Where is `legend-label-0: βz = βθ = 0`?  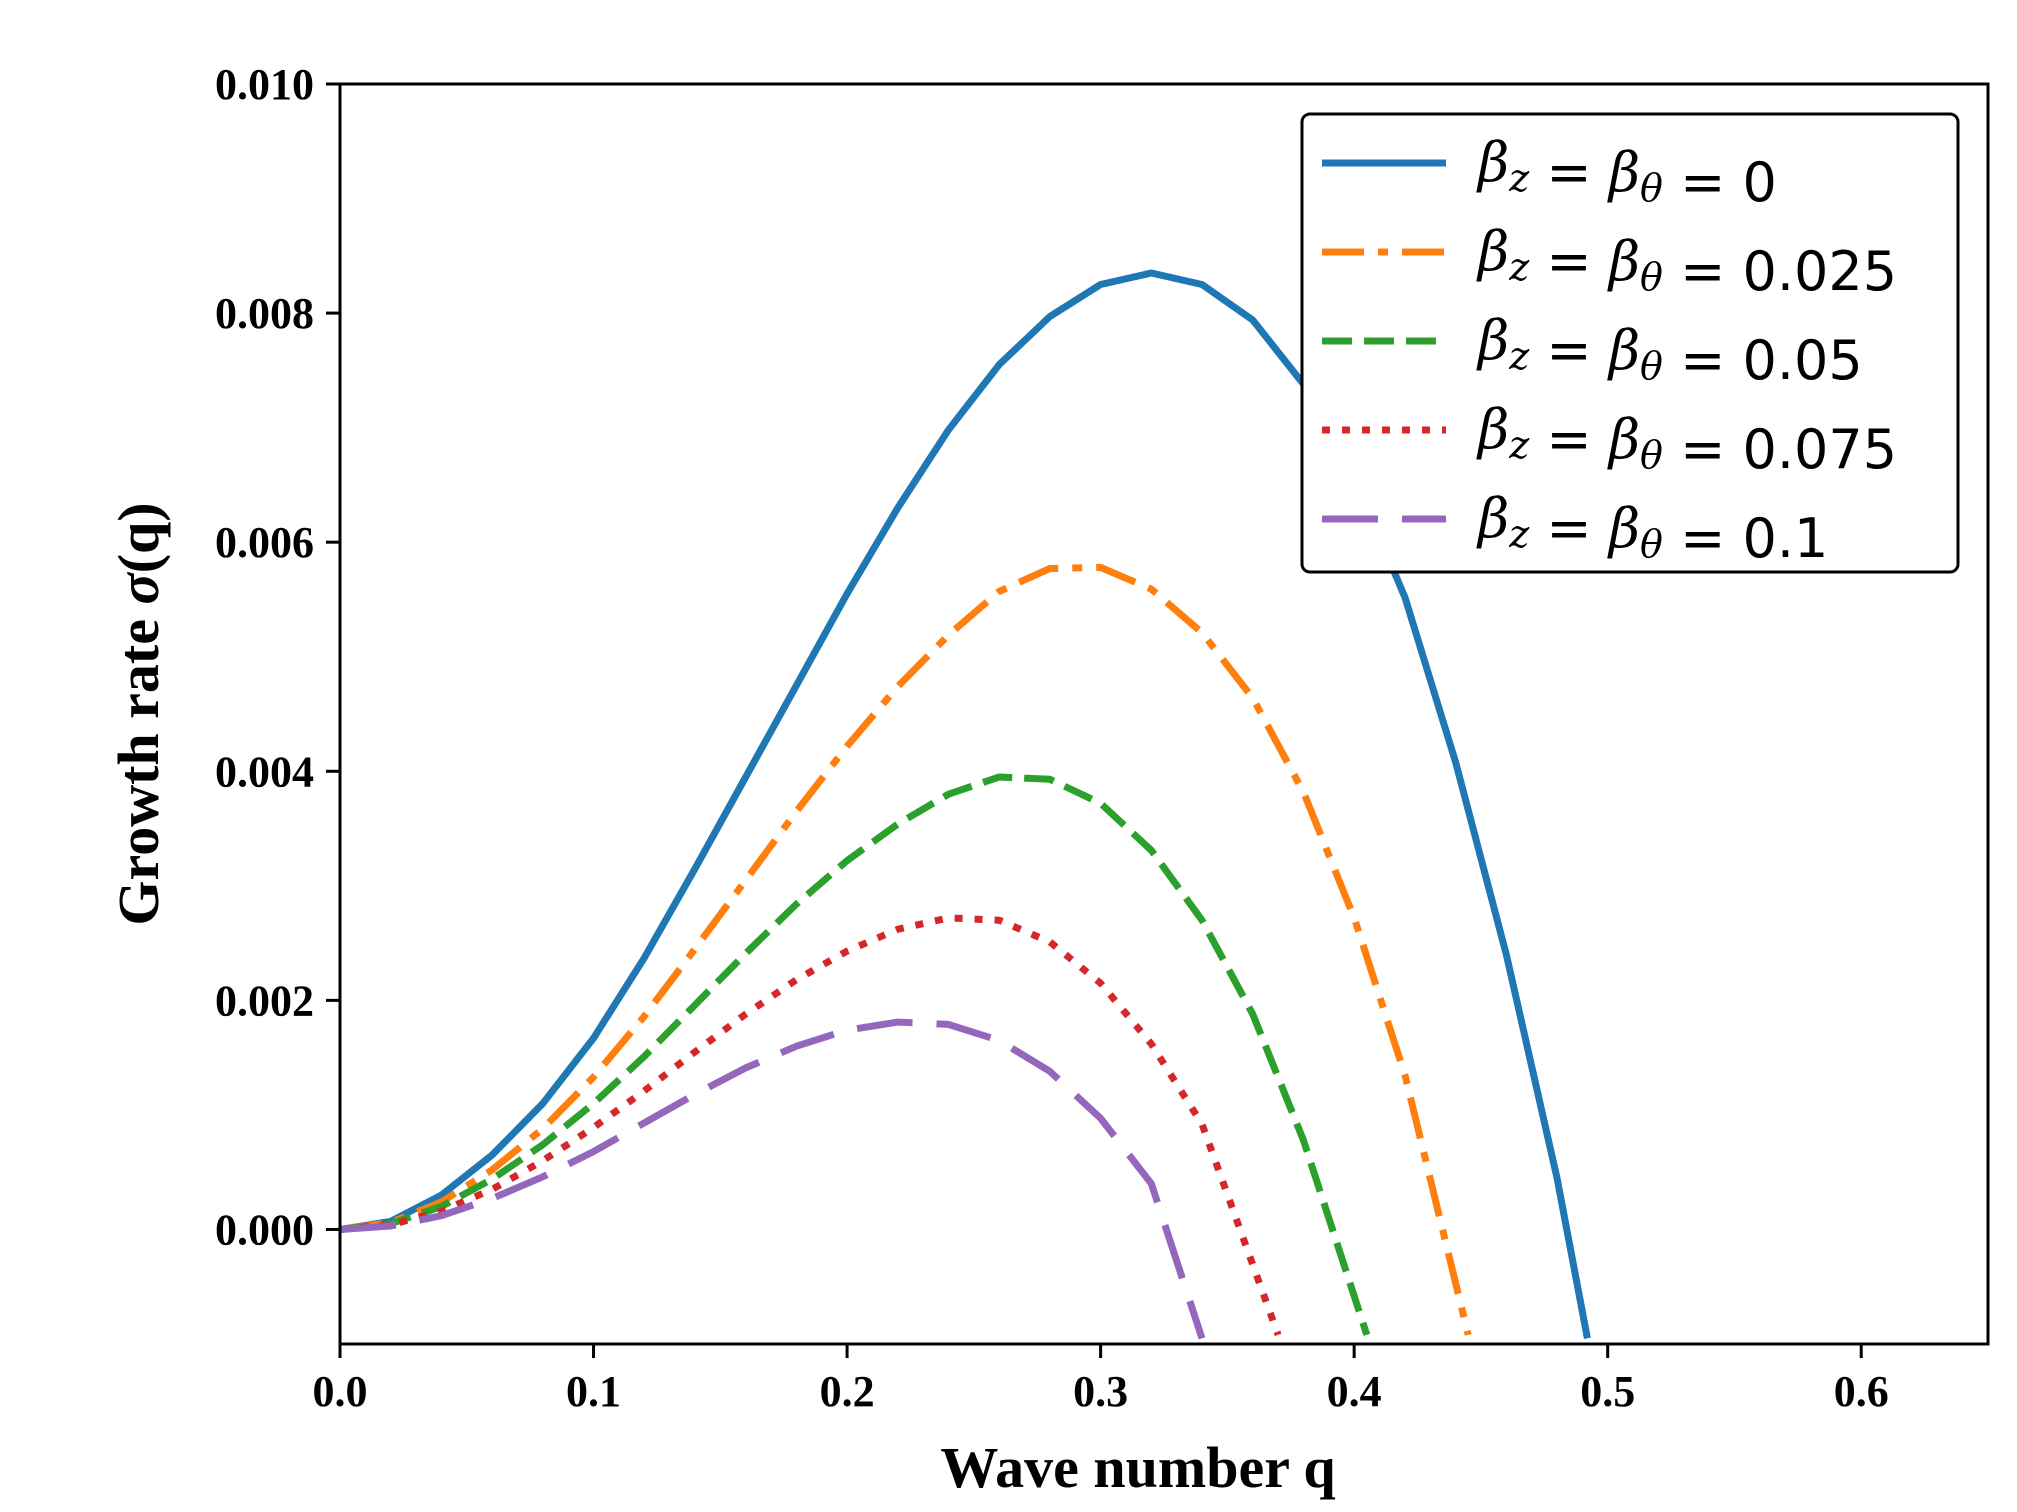
legend-label-0: βz = βθ = 0 is located at coordinates (1626, 172).